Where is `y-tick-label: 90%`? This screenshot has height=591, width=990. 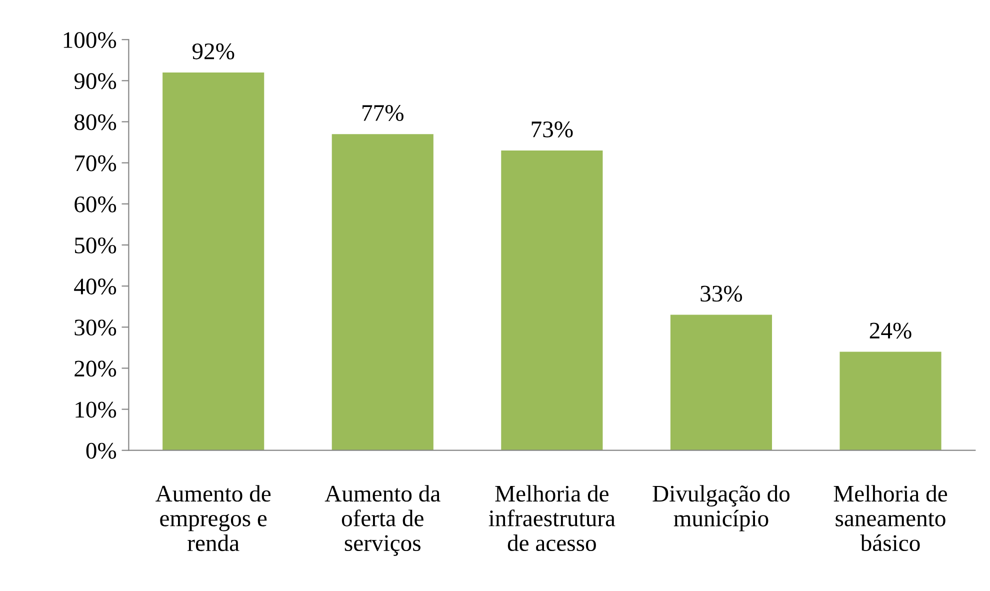
y-tick-label: 90% is located at coordinates (95, 81).